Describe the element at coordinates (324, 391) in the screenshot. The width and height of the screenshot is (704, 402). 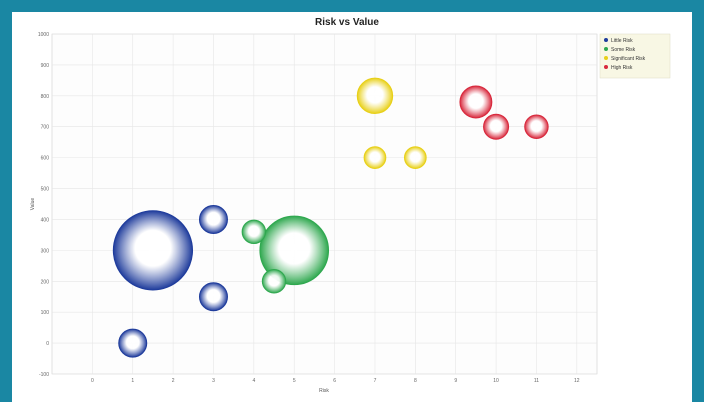
I see `x-axis-label: Risk` at that location.